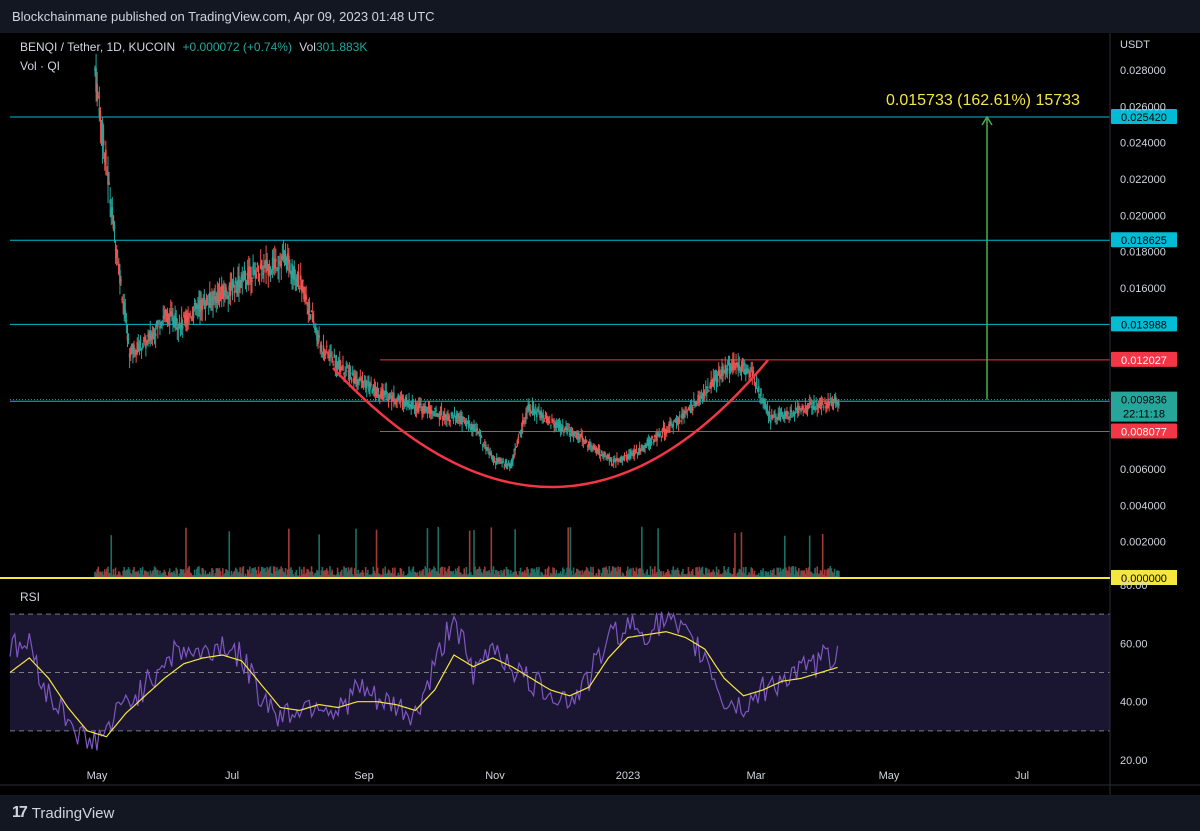  Describe the element at coordinates (98, 47) in the screenshot. I see `symbol-title: BENQI / Tether, 1D, KUCOIN` at that location.